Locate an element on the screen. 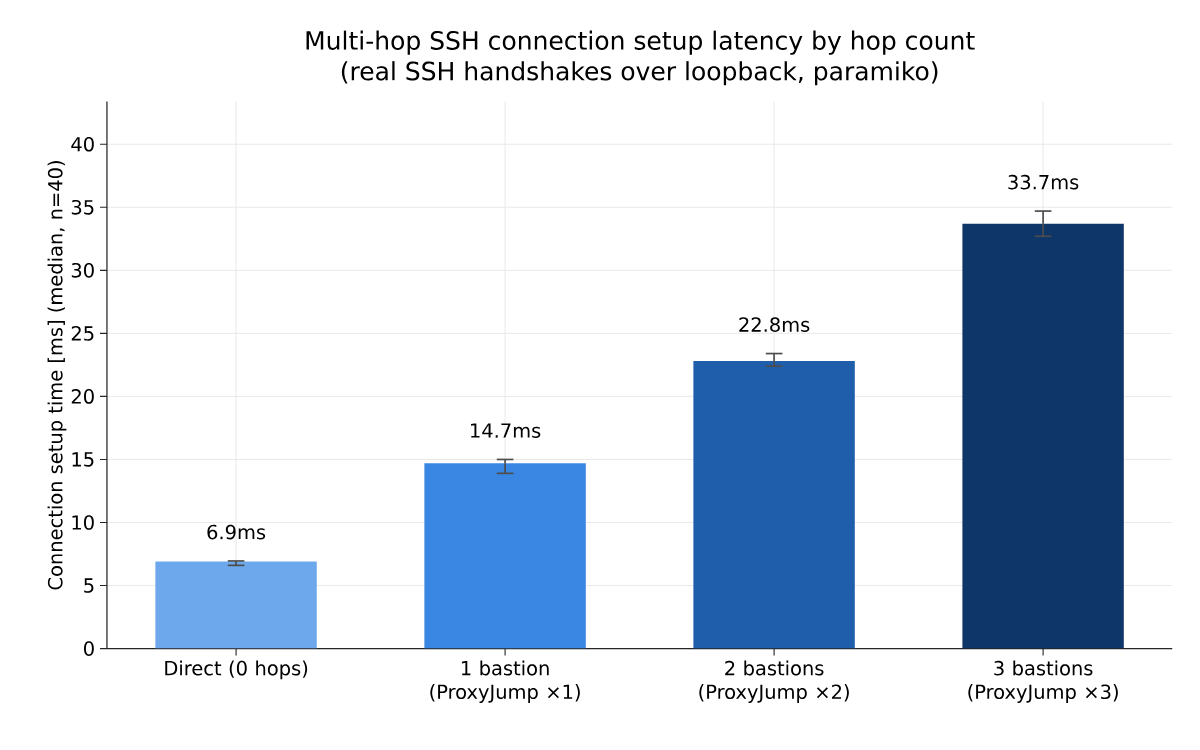 The height and width of the screenshot is (750, 1200). y-tick-label: 10 is located at coordinates (83, 522).